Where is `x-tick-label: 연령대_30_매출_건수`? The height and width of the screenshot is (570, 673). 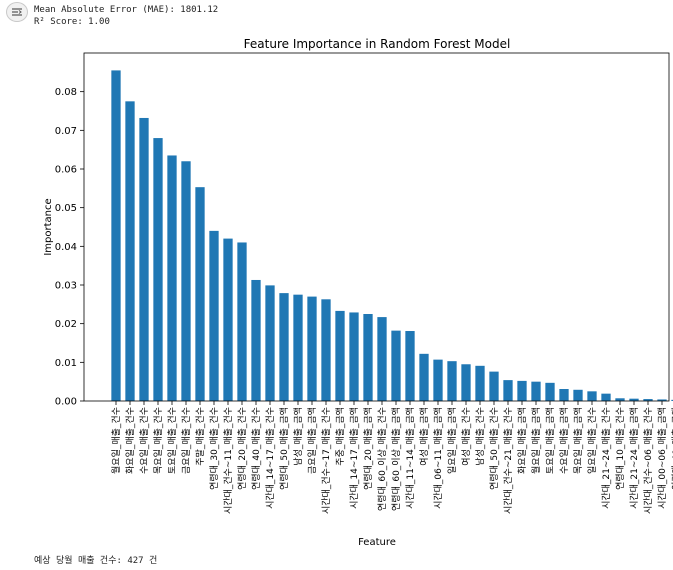
x-tick-label: 연령대_30_매출_건수 is located at coordinates (214, 448).